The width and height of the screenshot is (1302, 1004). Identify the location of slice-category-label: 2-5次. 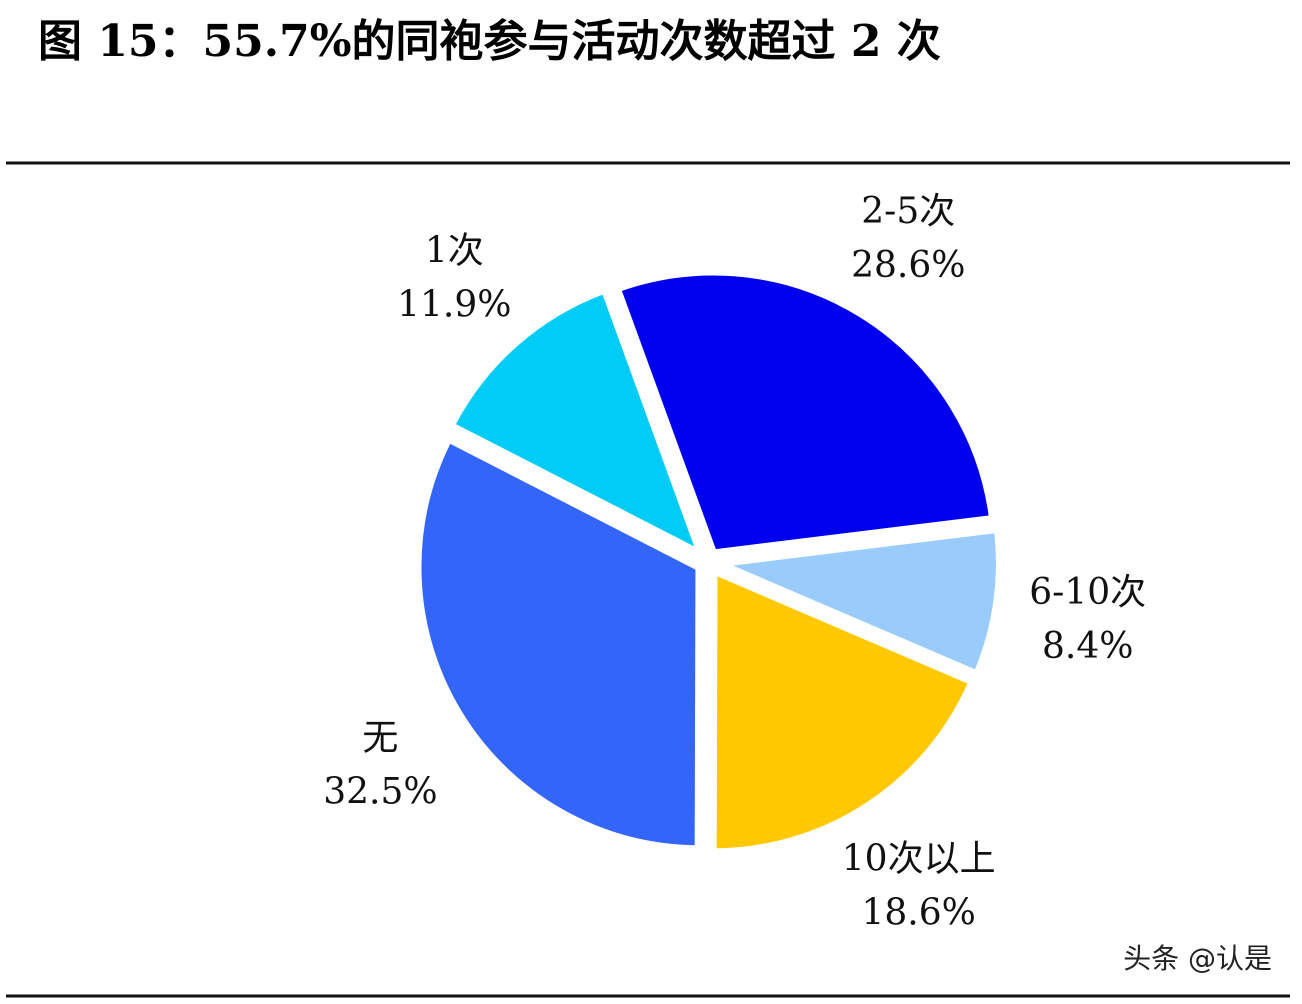
(908, 211).